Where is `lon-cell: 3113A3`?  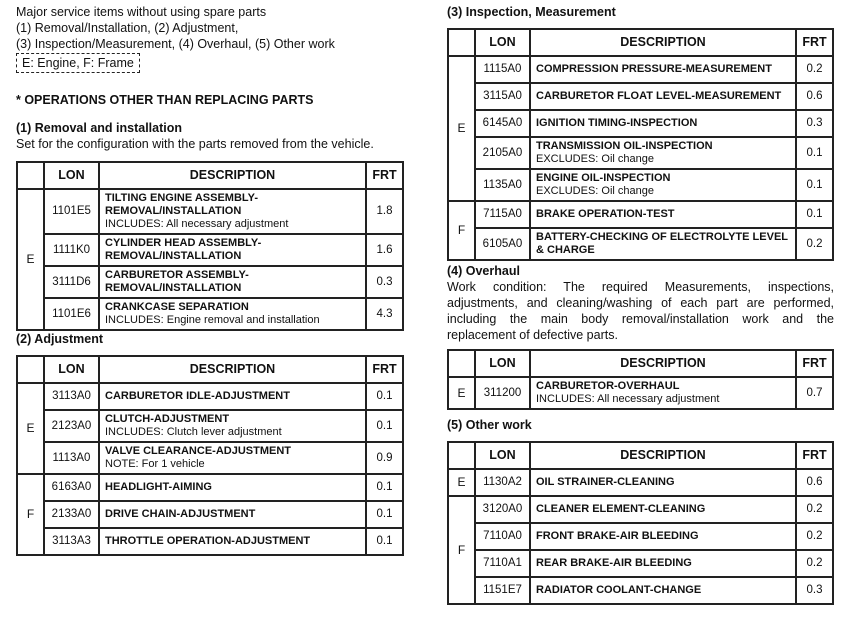
lon-cell: 3113A3 is located at coordinates (71, 541).